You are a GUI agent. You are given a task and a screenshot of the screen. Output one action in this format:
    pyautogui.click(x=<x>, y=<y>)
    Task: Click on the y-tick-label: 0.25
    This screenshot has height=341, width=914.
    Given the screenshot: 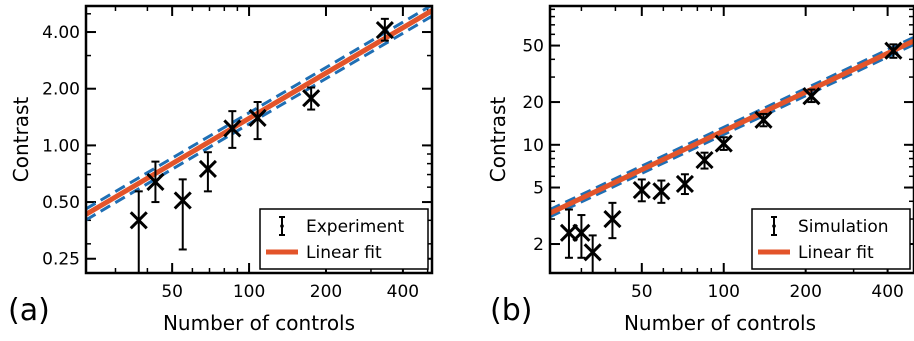 What is the action you would take?
    pyautogui.click(x=61, y=260)
    